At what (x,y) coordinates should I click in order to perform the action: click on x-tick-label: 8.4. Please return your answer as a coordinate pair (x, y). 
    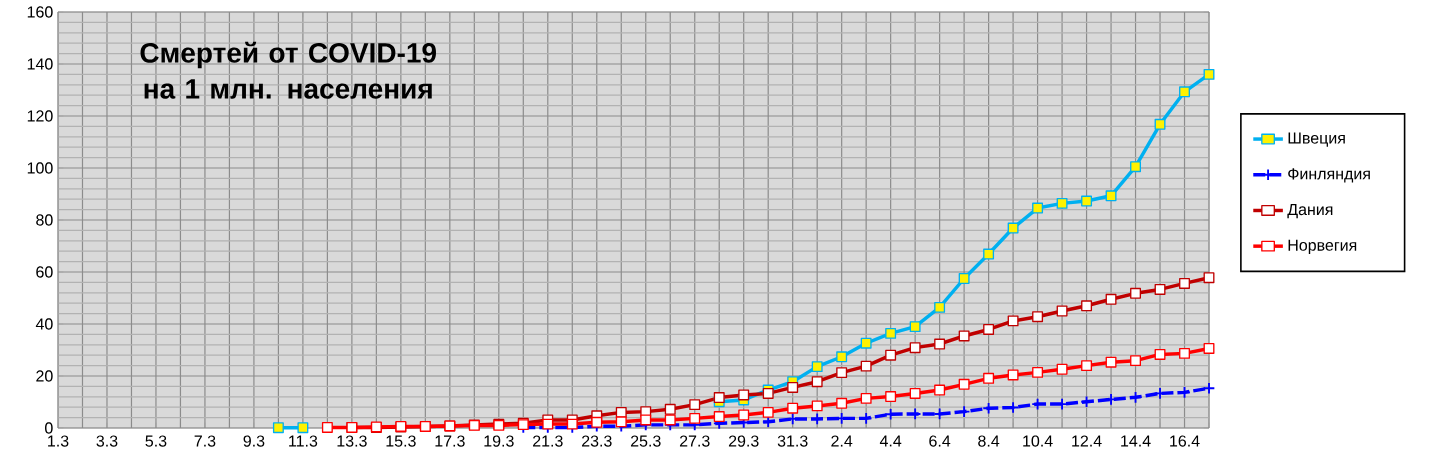
    Looking at the image, I should click on (989, 441).